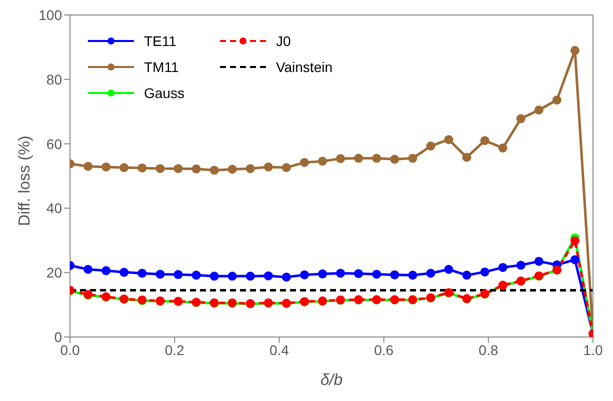 Image resolution: width=613 pixels, height=401 pixels. What do you see at coordinates (283, 41) in the screenshot?
I see `legend-label: J0` at bounding box center [283, 41].